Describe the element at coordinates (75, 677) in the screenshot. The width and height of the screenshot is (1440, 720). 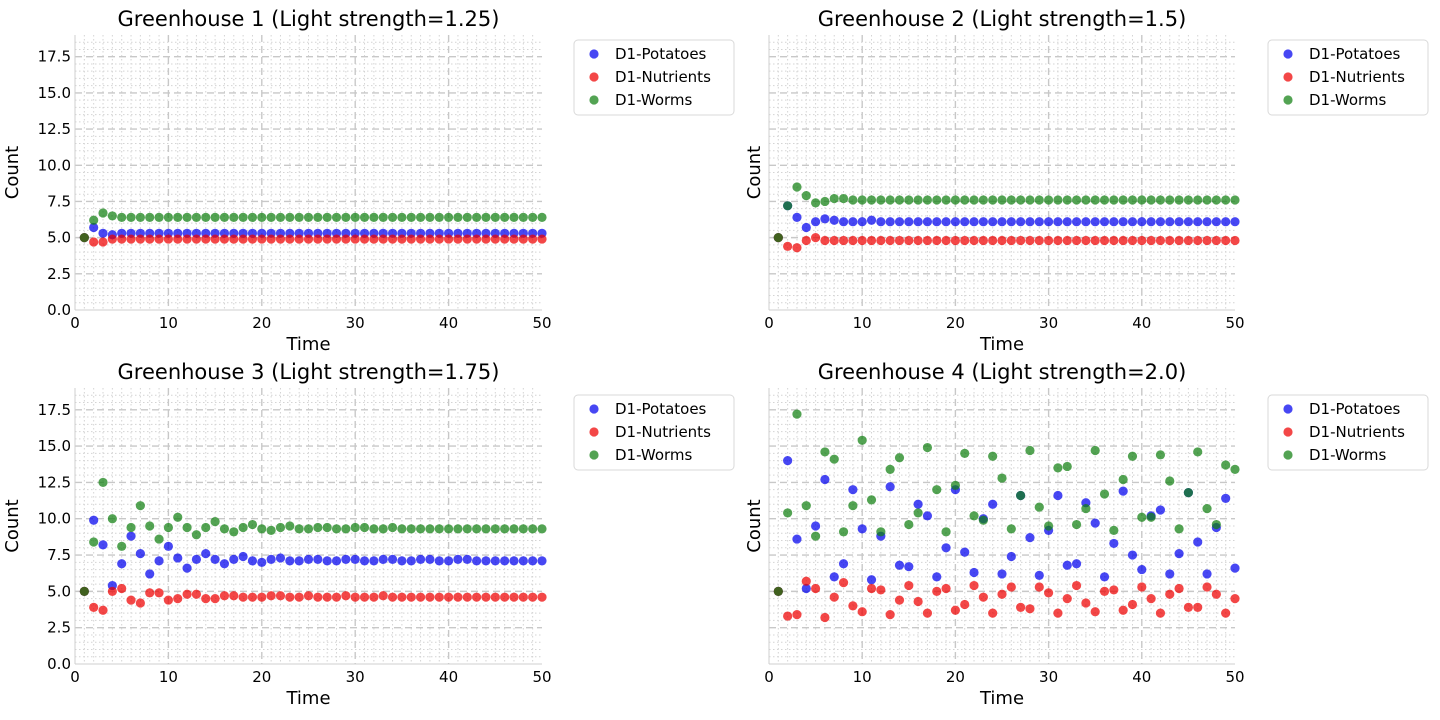
I see `x-tick-label: 0` at that location.